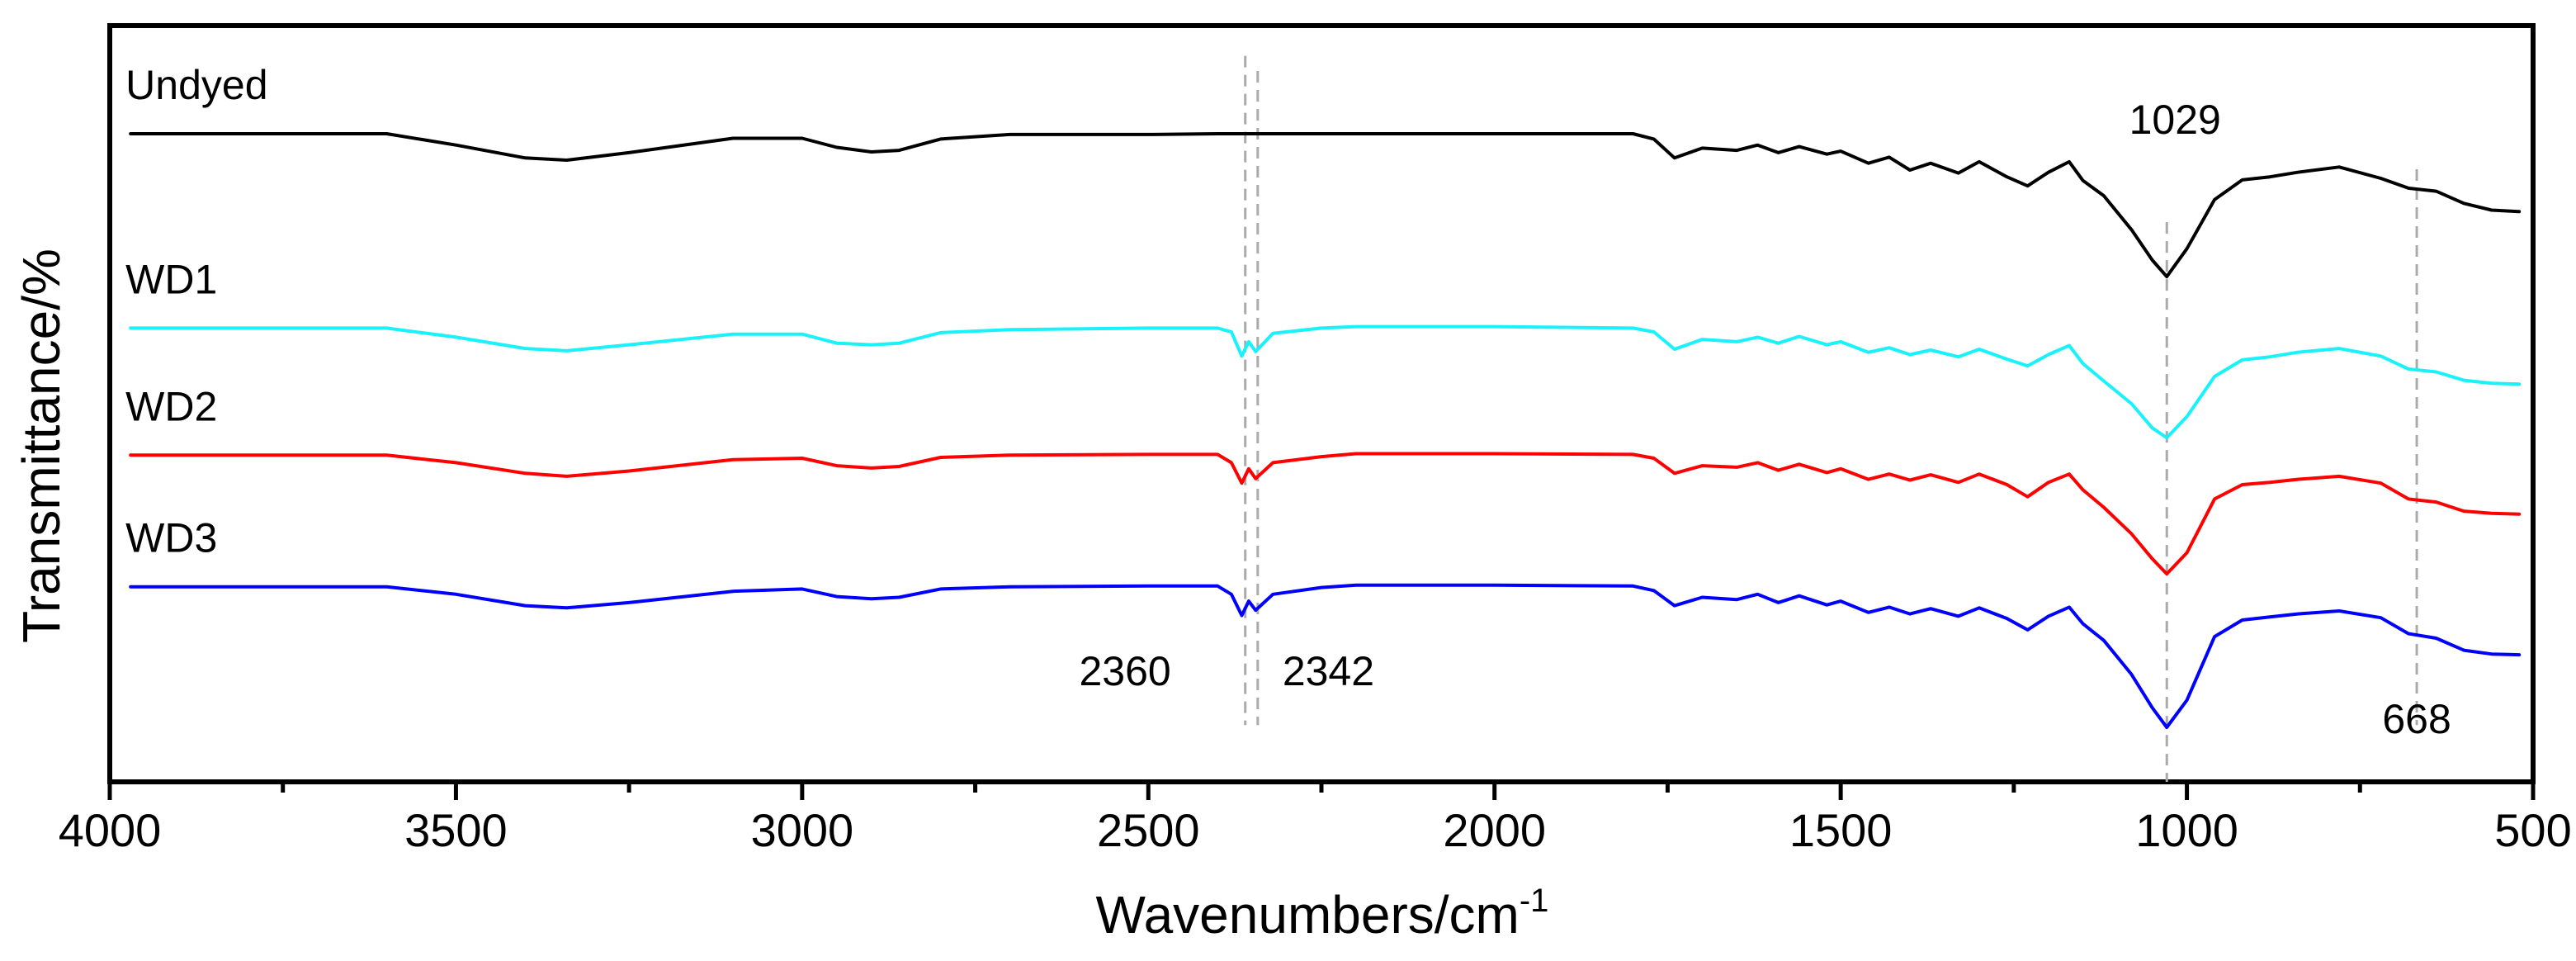 Image resolution: width=2576 pixels, height=961 pixels. What do you see at coordinates (1325, 514) in the screenshot?
I see `series-line-wd2` at bounding box center [1325, 514].